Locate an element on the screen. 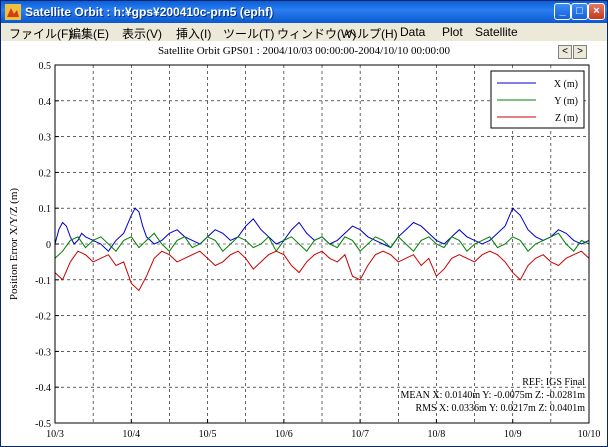 The width and height of the screenshot is (608, 447). y-tick-label: 0.5 is located at coordinates (45, 66).